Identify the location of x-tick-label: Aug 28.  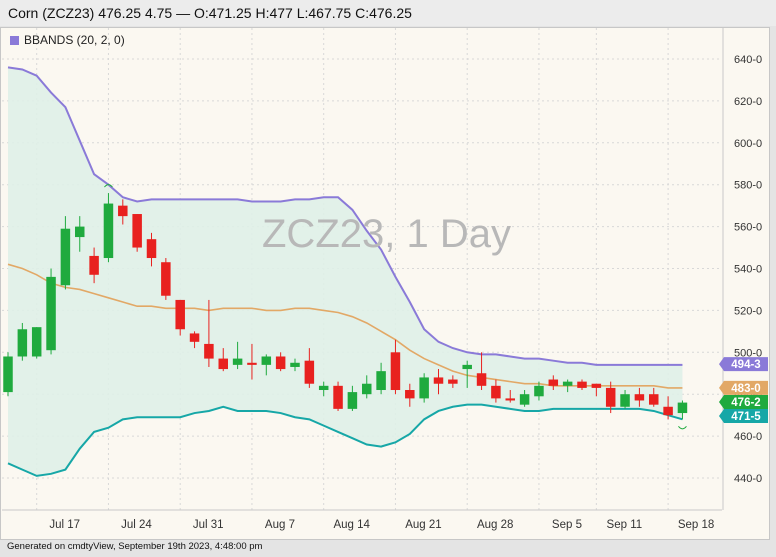
(495, 525).